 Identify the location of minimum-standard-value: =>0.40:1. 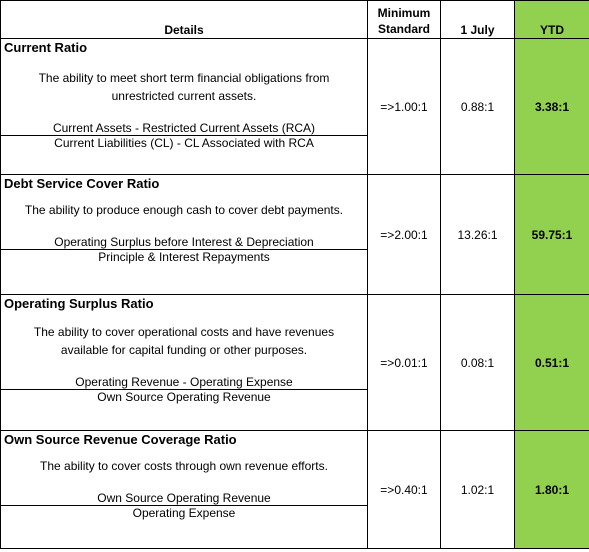
(404, 489).